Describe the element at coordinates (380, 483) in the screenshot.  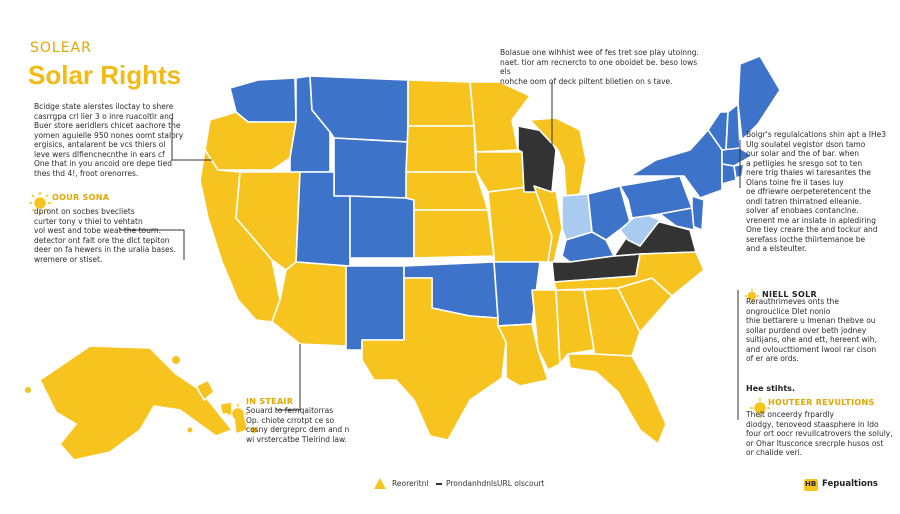
I see `warning-triangle-icon` at that location.